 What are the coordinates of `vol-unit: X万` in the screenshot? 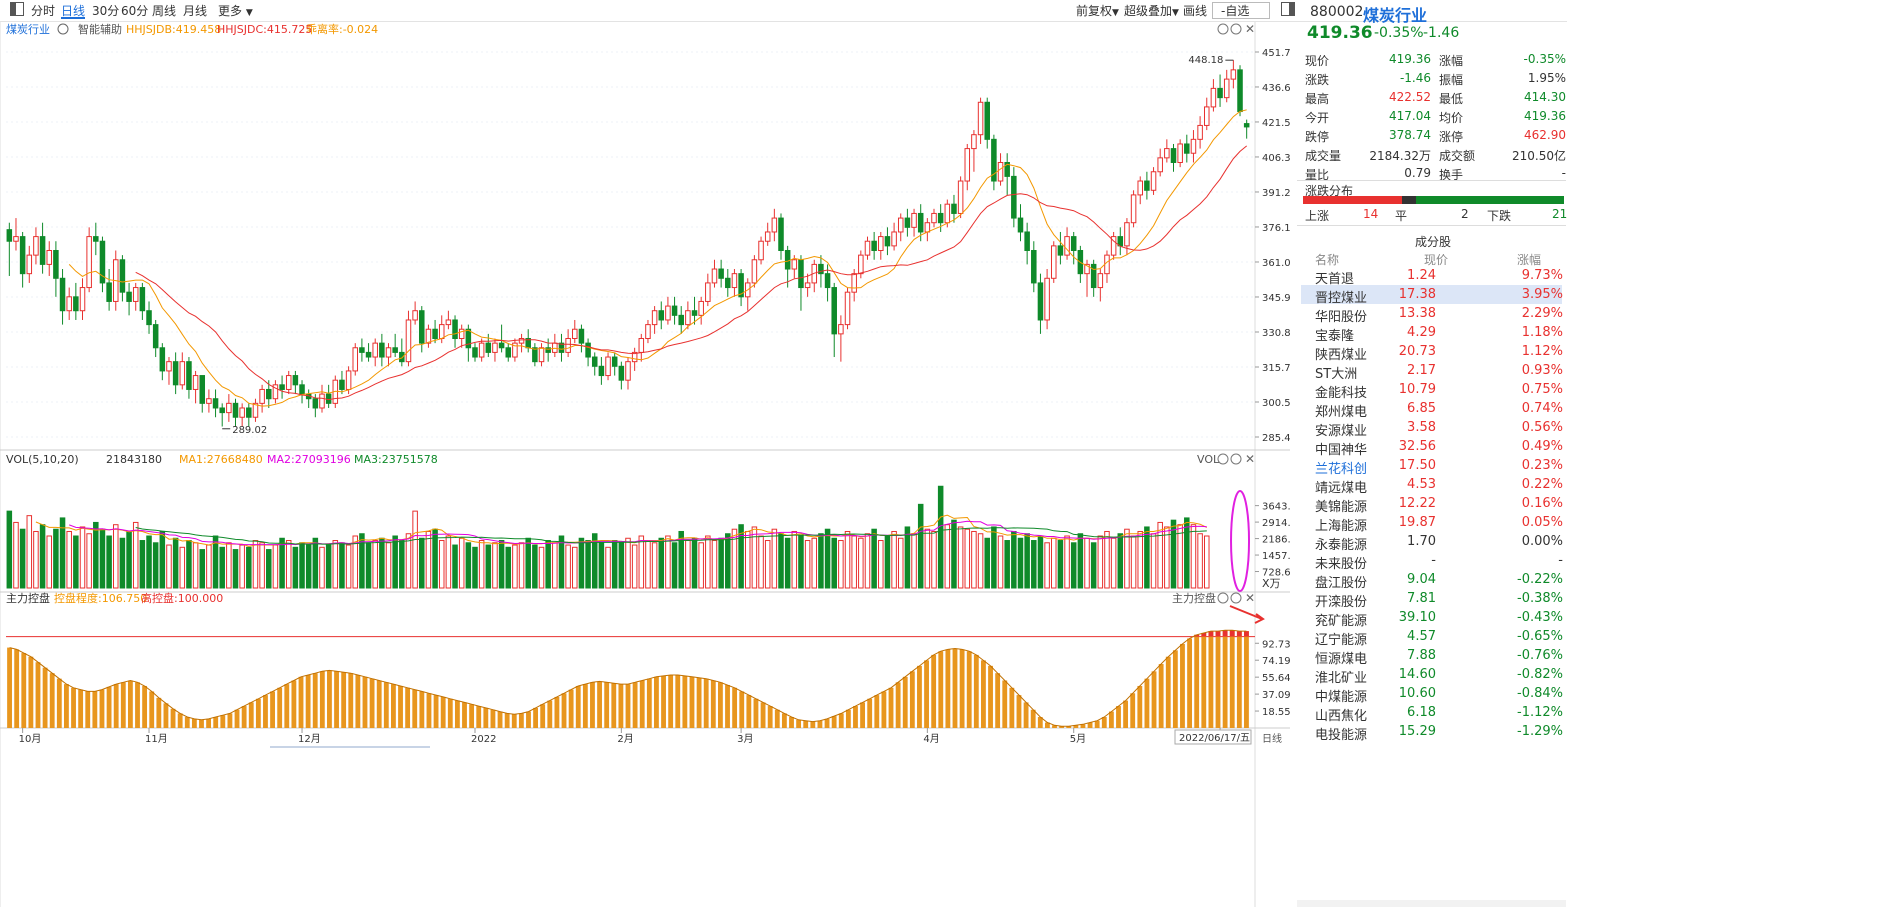 It's located at (1271, 583).